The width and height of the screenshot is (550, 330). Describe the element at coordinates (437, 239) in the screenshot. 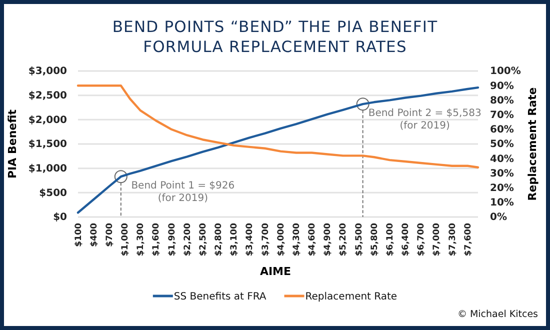

I see `x-tick-label: $7,000` at that location.